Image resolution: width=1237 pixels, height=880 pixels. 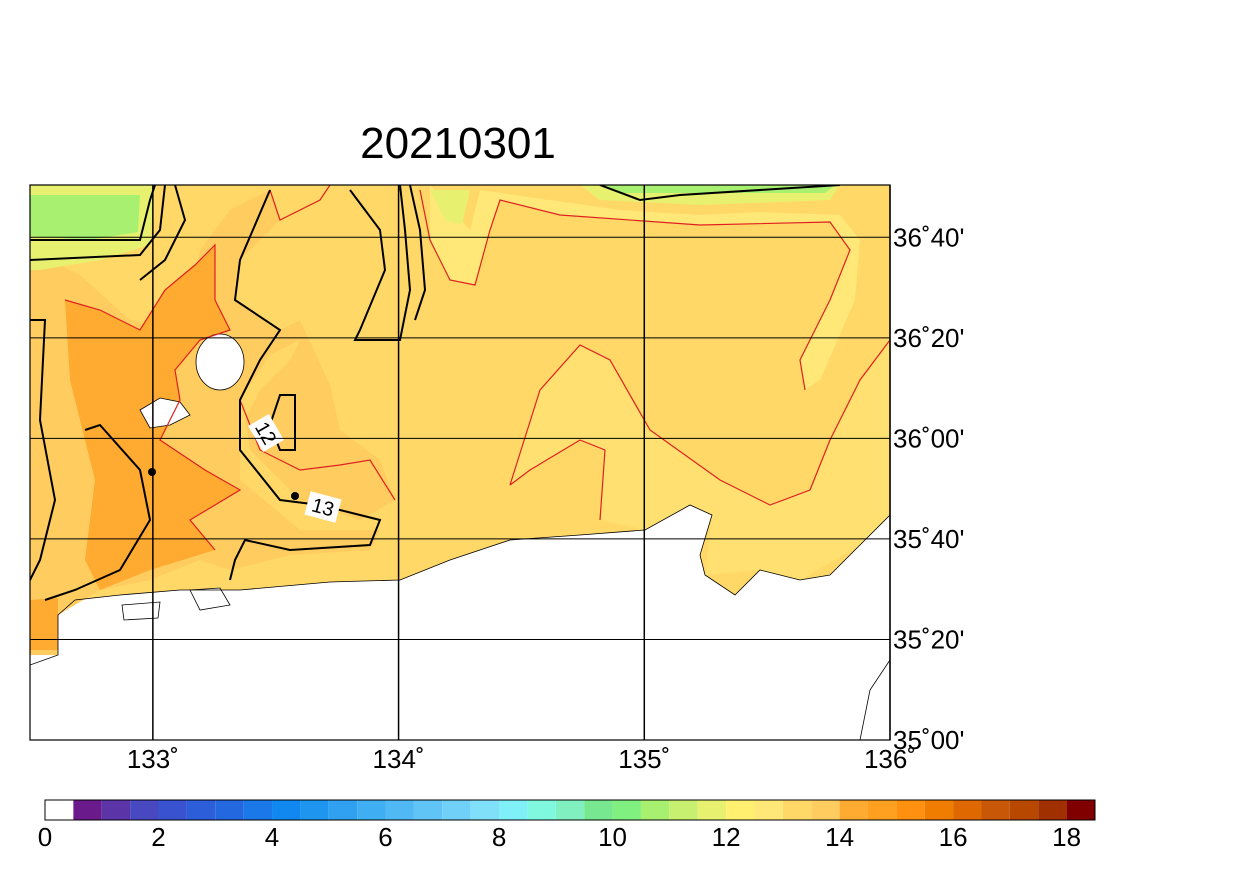 What do you see at coordinates (928, 237) in the screenshot?
I see `lat-tick-label: 36˚40'` at bounding box center [928, 237].